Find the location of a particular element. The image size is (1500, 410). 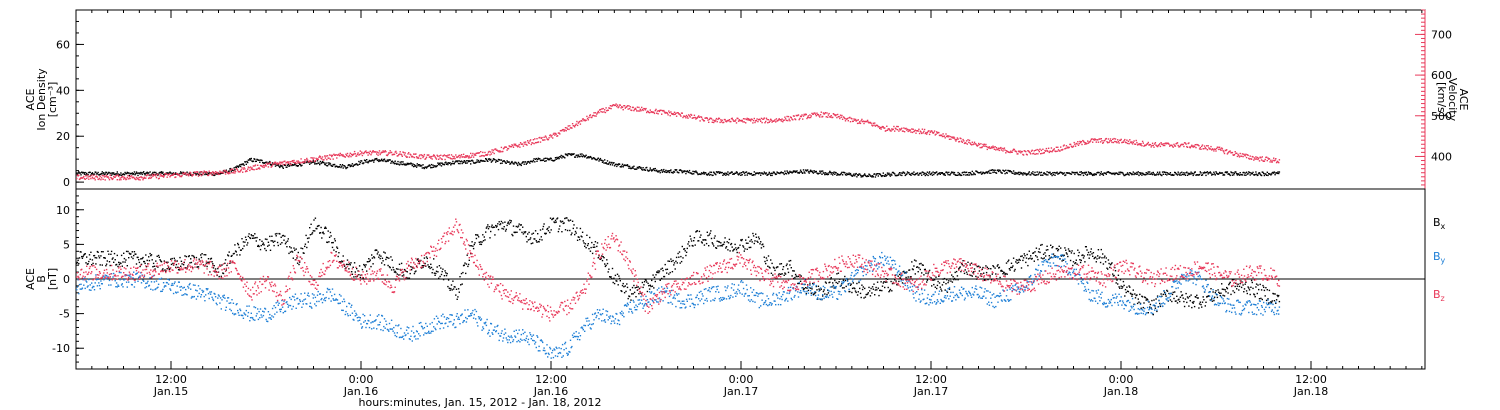

right-tick-label: 500 is located at coordinates (1441, 116).